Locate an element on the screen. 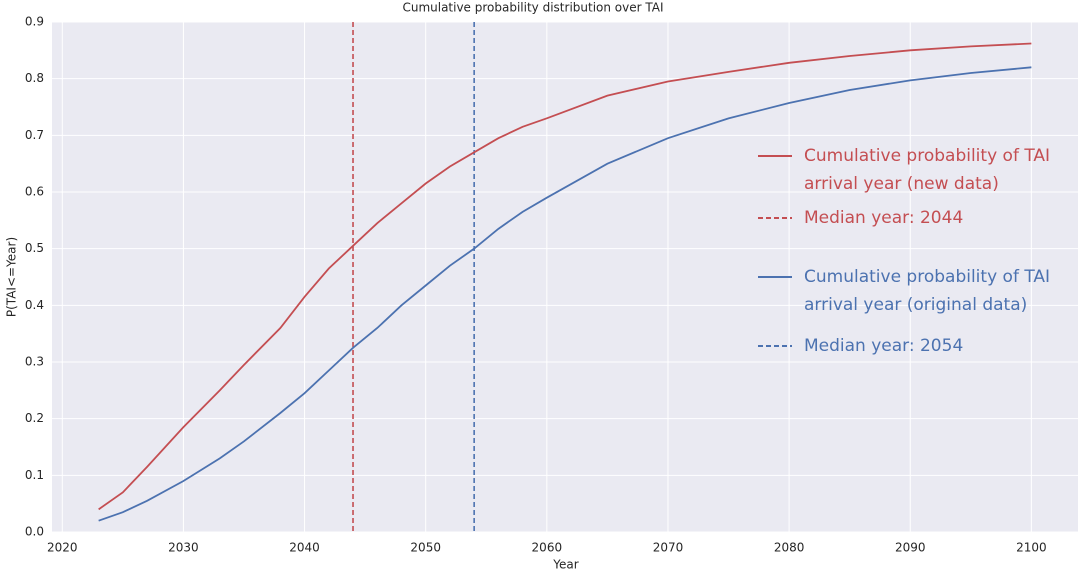 The image size is (1081, 571). legend-label: Median year: 2054 is located at coordinates (884, 346).